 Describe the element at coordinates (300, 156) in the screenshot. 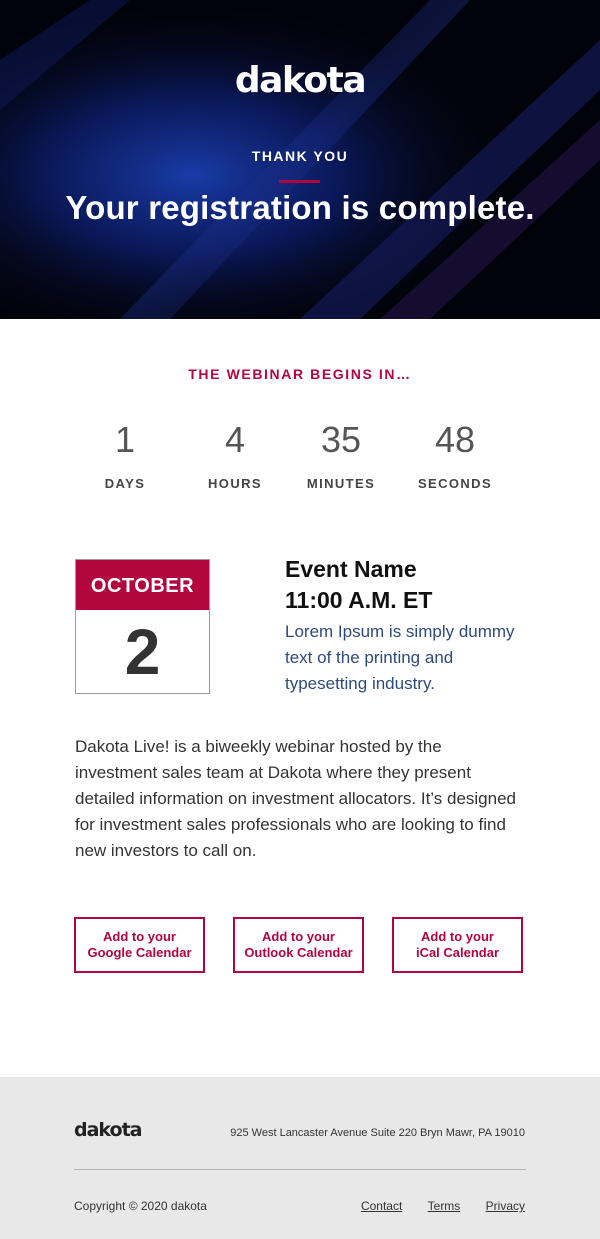

I see `thank-you-eyebrow: THANK YOU` at that location.